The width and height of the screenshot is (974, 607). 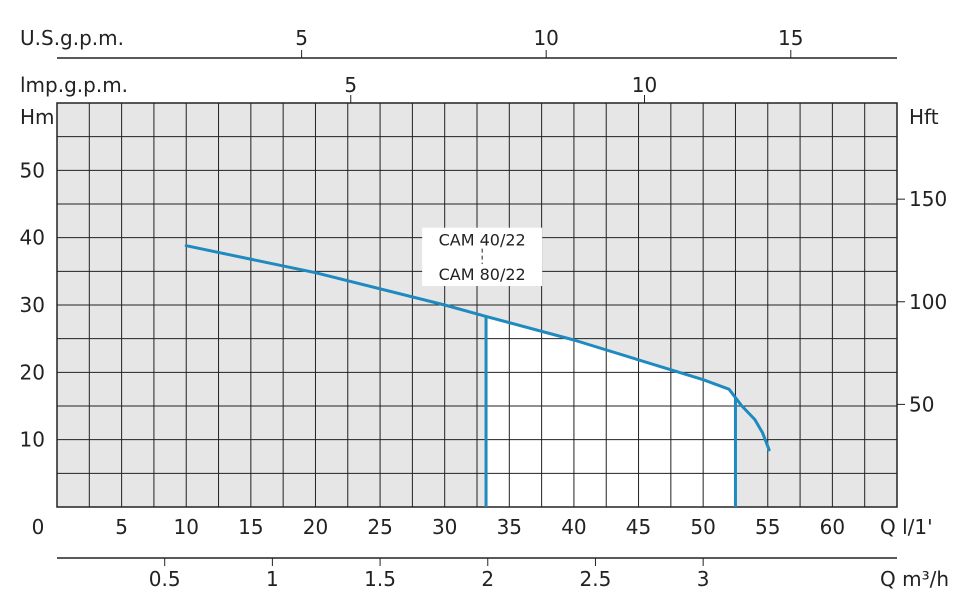 I want to click on m3h-axis-label: Q m³/h, so click(x=914, y=579).